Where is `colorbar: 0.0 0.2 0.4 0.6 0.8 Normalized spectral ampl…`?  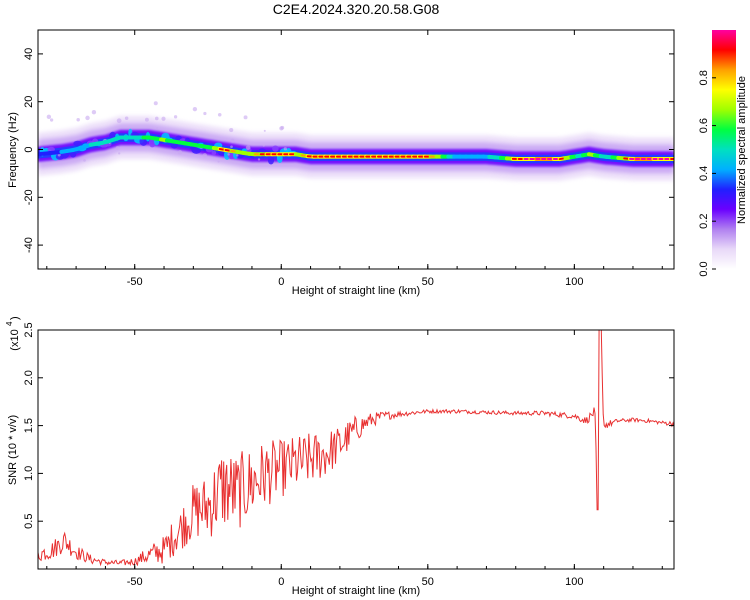 colorbar: 0.0 0.2 0.4 0.6 0.8 Normalized spectral ampl… is located at coordinates (723, 153).